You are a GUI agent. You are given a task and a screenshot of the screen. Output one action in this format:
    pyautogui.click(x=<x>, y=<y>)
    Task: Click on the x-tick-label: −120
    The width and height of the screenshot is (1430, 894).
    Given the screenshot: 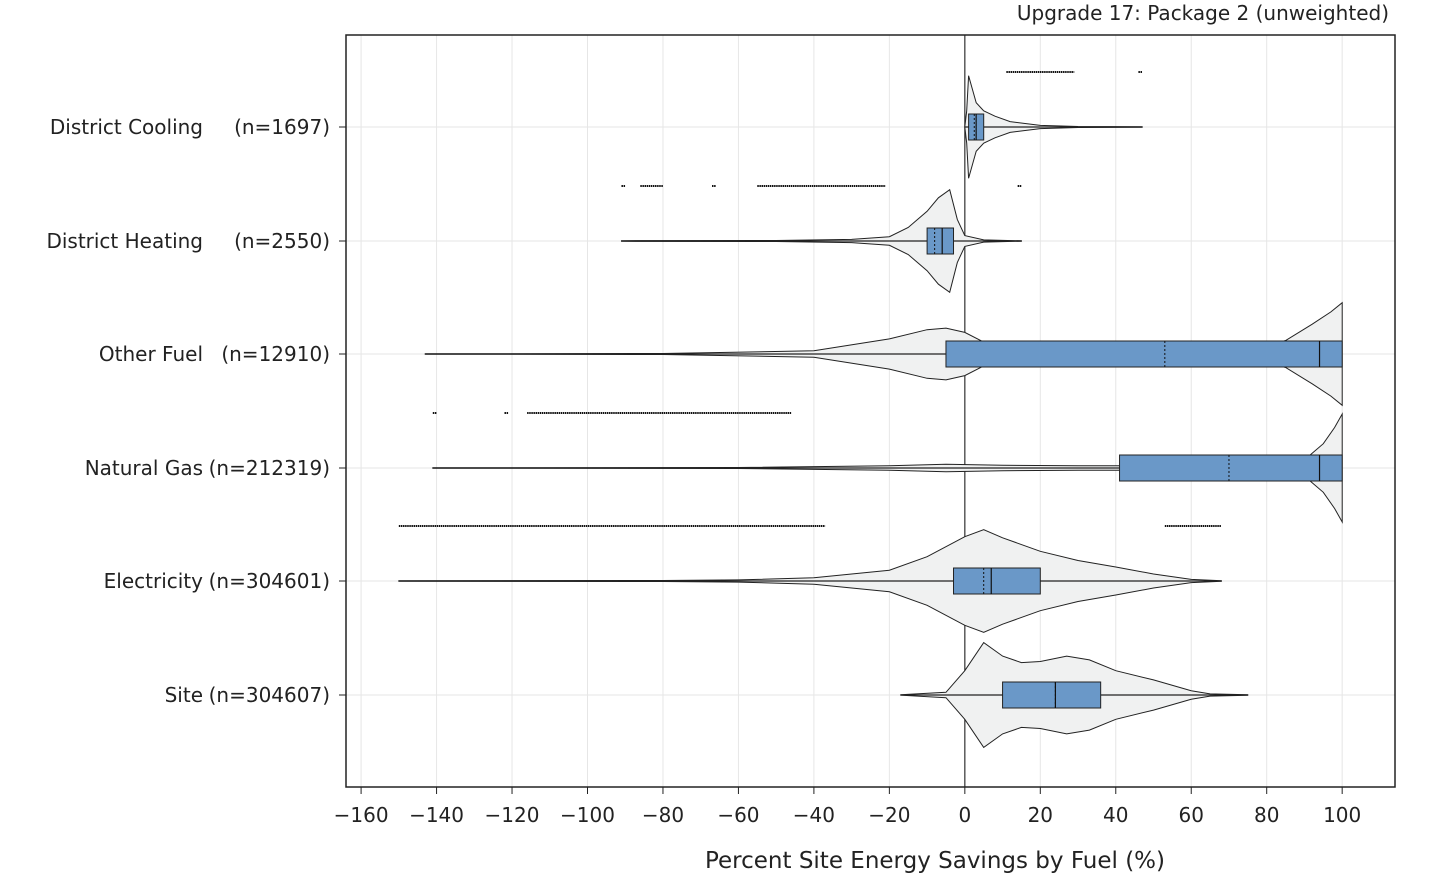 What is the action you would take?
    pyautogui.click(x=512, y=815)
    